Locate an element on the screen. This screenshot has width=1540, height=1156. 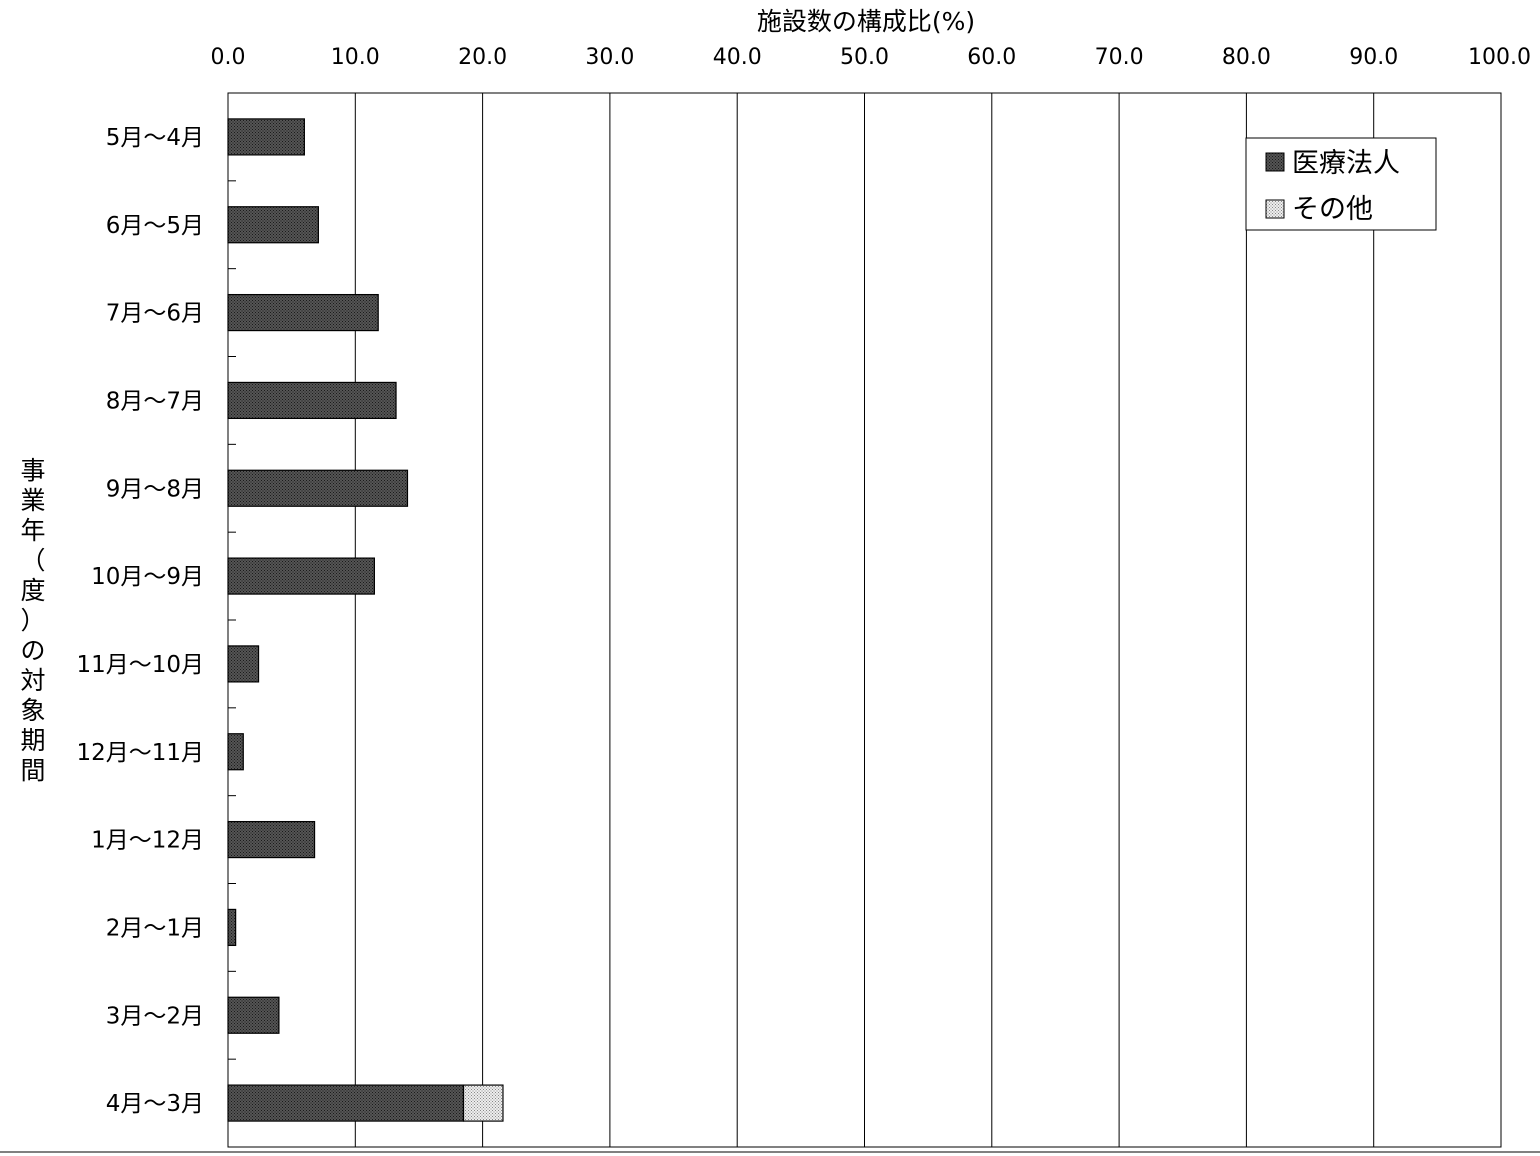
category-label-10: 3月～2月 is located at coordinates (155, 1016).